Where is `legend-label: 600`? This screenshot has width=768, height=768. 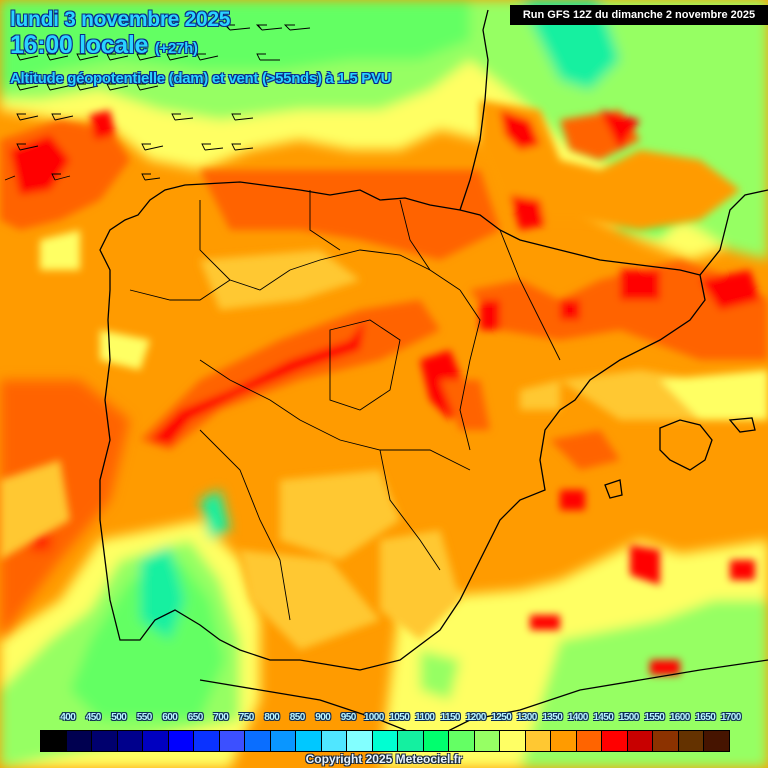
legend-label: 600 is located at coordinates (170, 717).